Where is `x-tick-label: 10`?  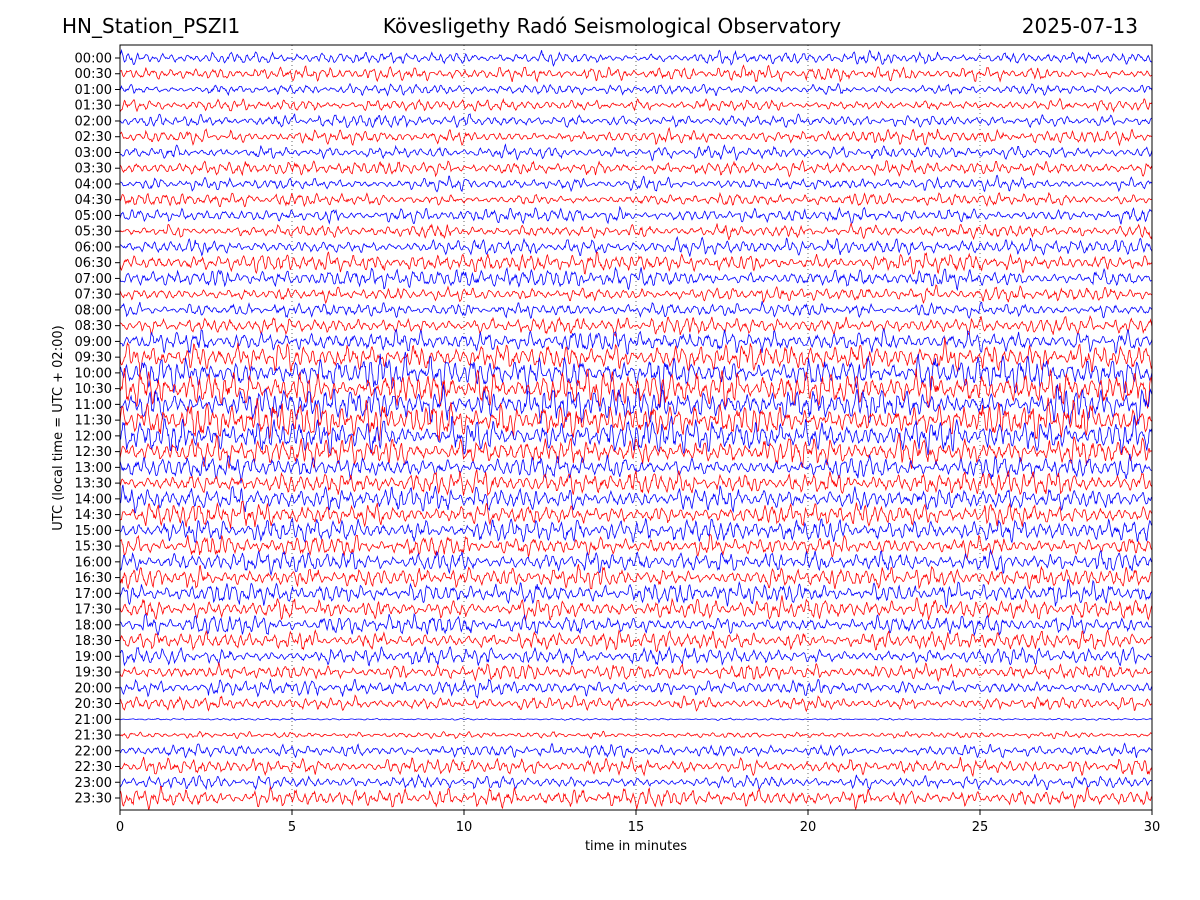
x-tick-label: 10 is located at coordinates (464, 827).